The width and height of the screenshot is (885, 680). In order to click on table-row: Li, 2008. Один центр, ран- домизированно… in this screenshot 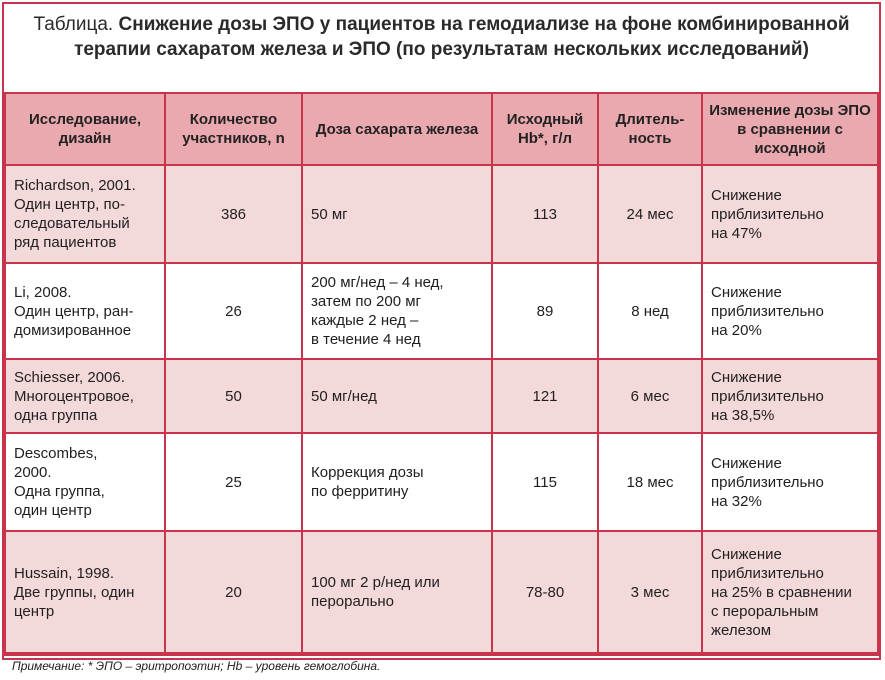, I will do `click(441, 311)`.